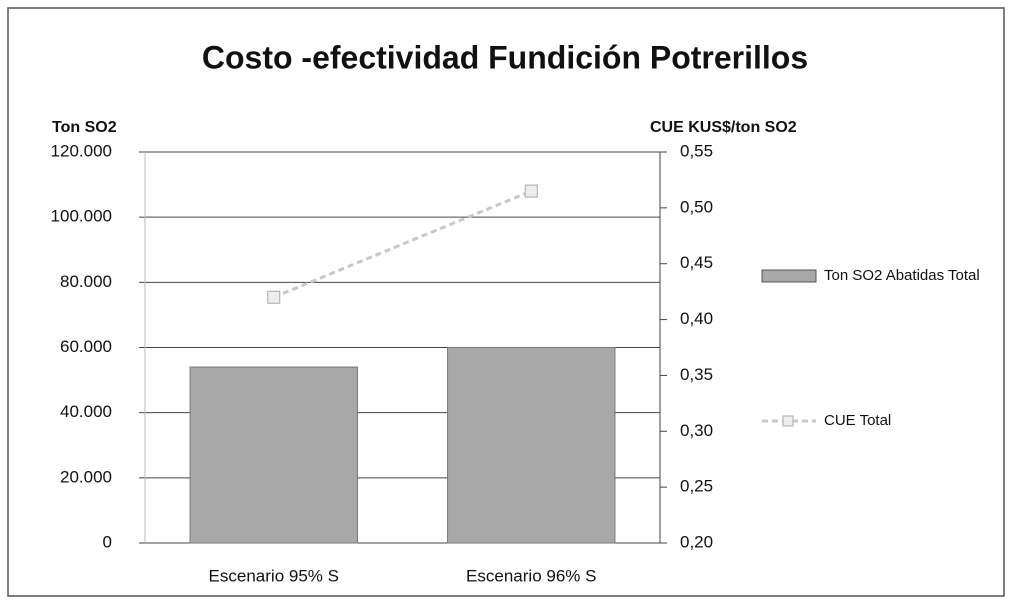 Image resolution: width=1012 pixels, height=604 pixels. Describe the element at coordinates (81, 216) in the screenshot. I see `y-tick-label: 100.000` at that location.